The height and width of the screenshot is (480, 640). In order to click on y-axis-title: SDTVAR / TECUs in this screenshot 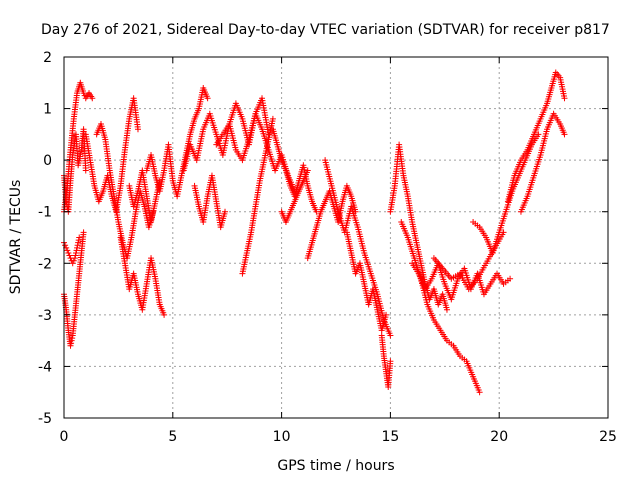, I will do `click(16, 237)`.